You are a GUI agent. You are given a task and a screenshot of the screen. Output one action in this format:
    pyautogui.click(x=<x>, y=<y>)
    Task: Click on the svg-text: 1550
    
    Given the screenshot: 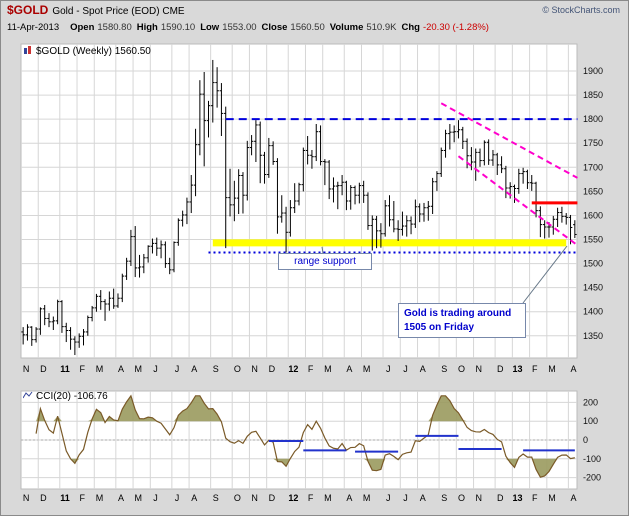 What is the action you would take?
    pyautogui.click(x=593, y=240)
    